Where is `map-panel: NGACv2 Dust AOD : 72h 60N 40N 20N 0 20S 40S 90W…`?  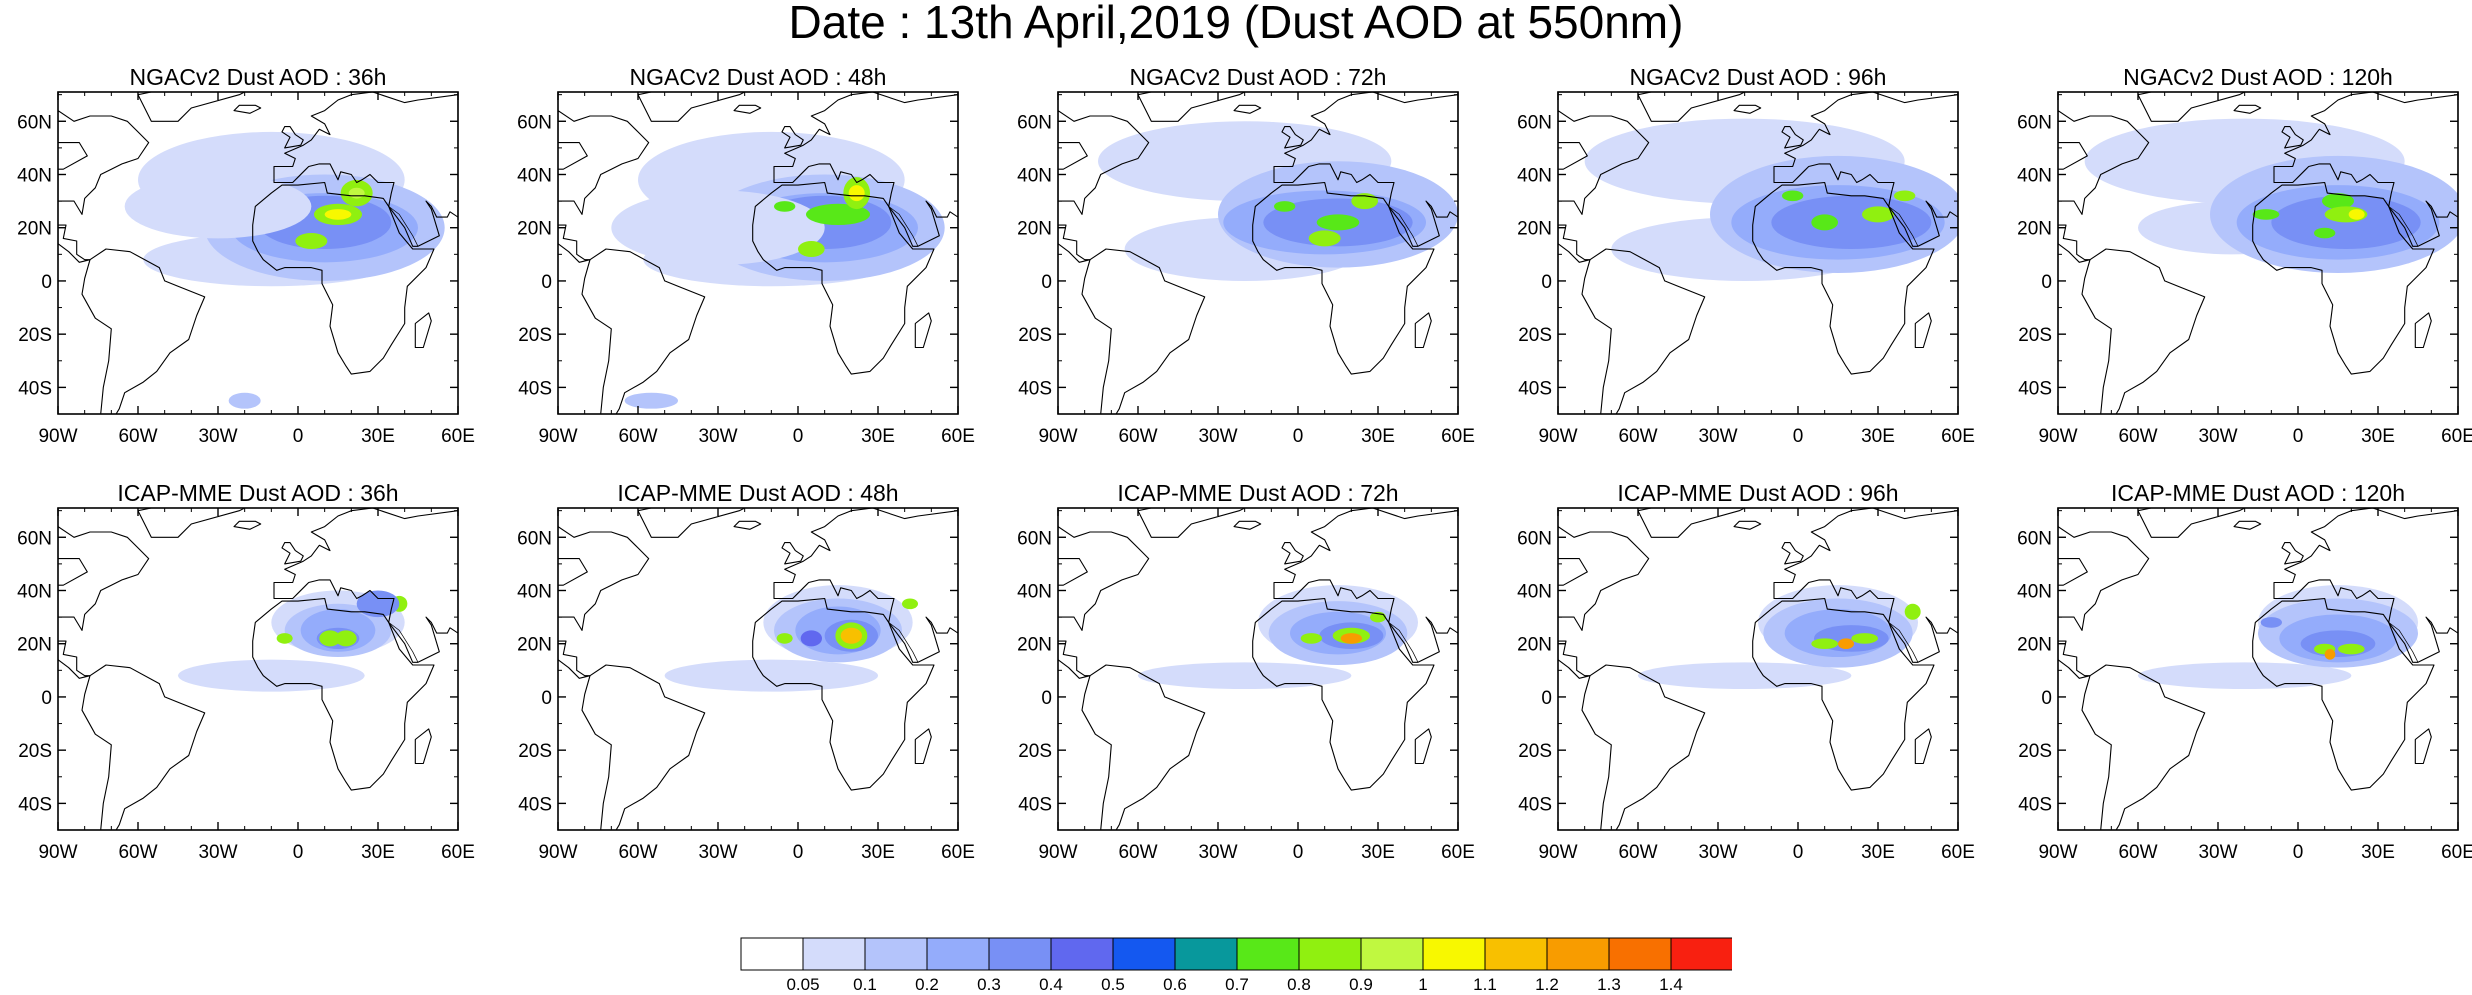
map-panel: NGACv2 Dust AOD : 72h 60N 40N 20N 0 20S 40S 90W… is located at coordinates (1249, 274).